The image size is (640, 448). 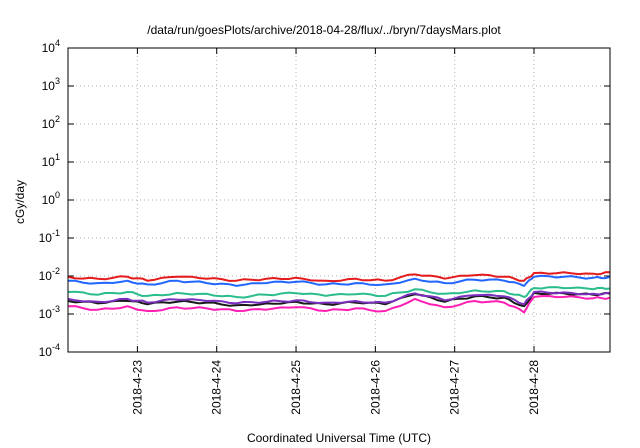 I want to click on x-tick-label: 2018-4-26, so click(x=375, y=387).